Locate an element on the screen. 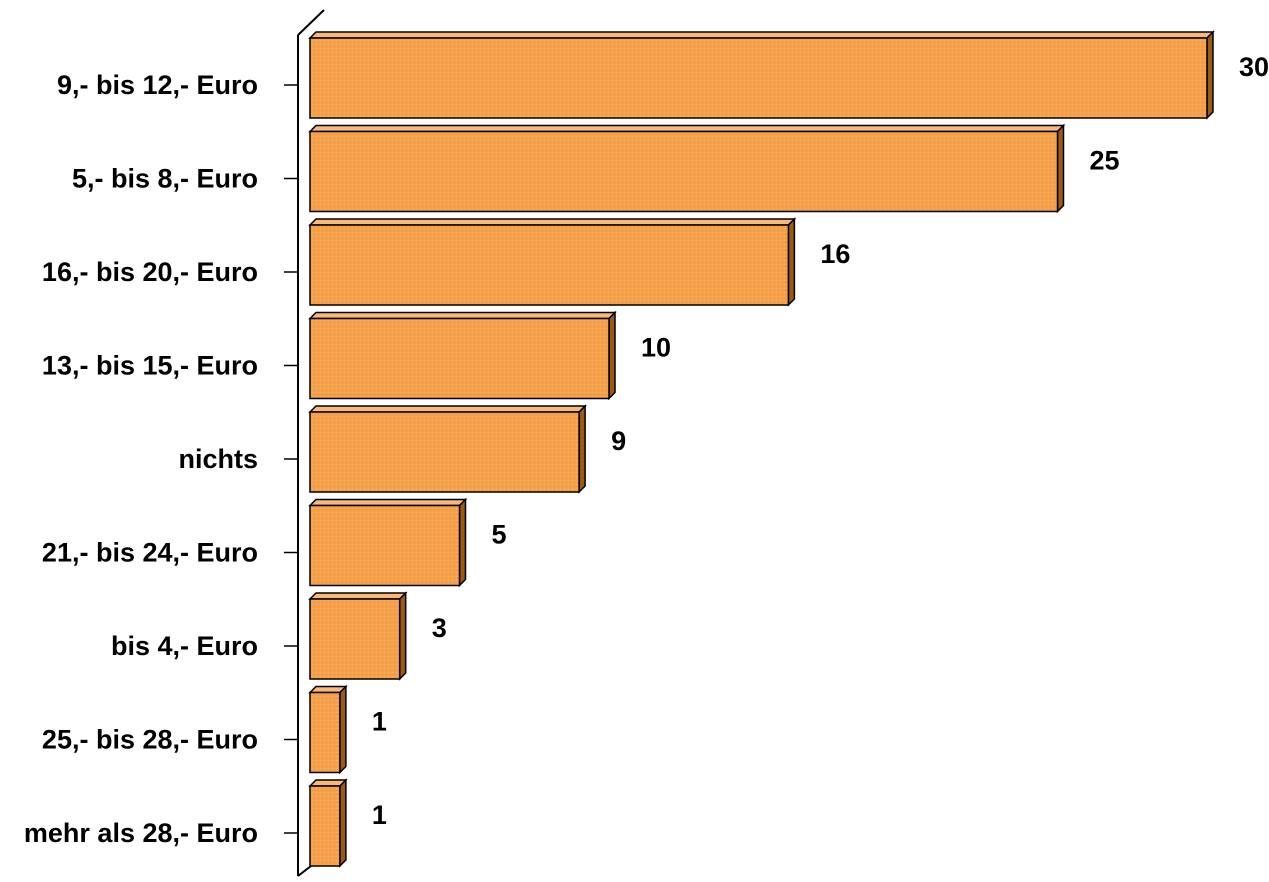 This screenshot has height=882, width=1269. value-label: 3 is located at coordinates (439, 628).